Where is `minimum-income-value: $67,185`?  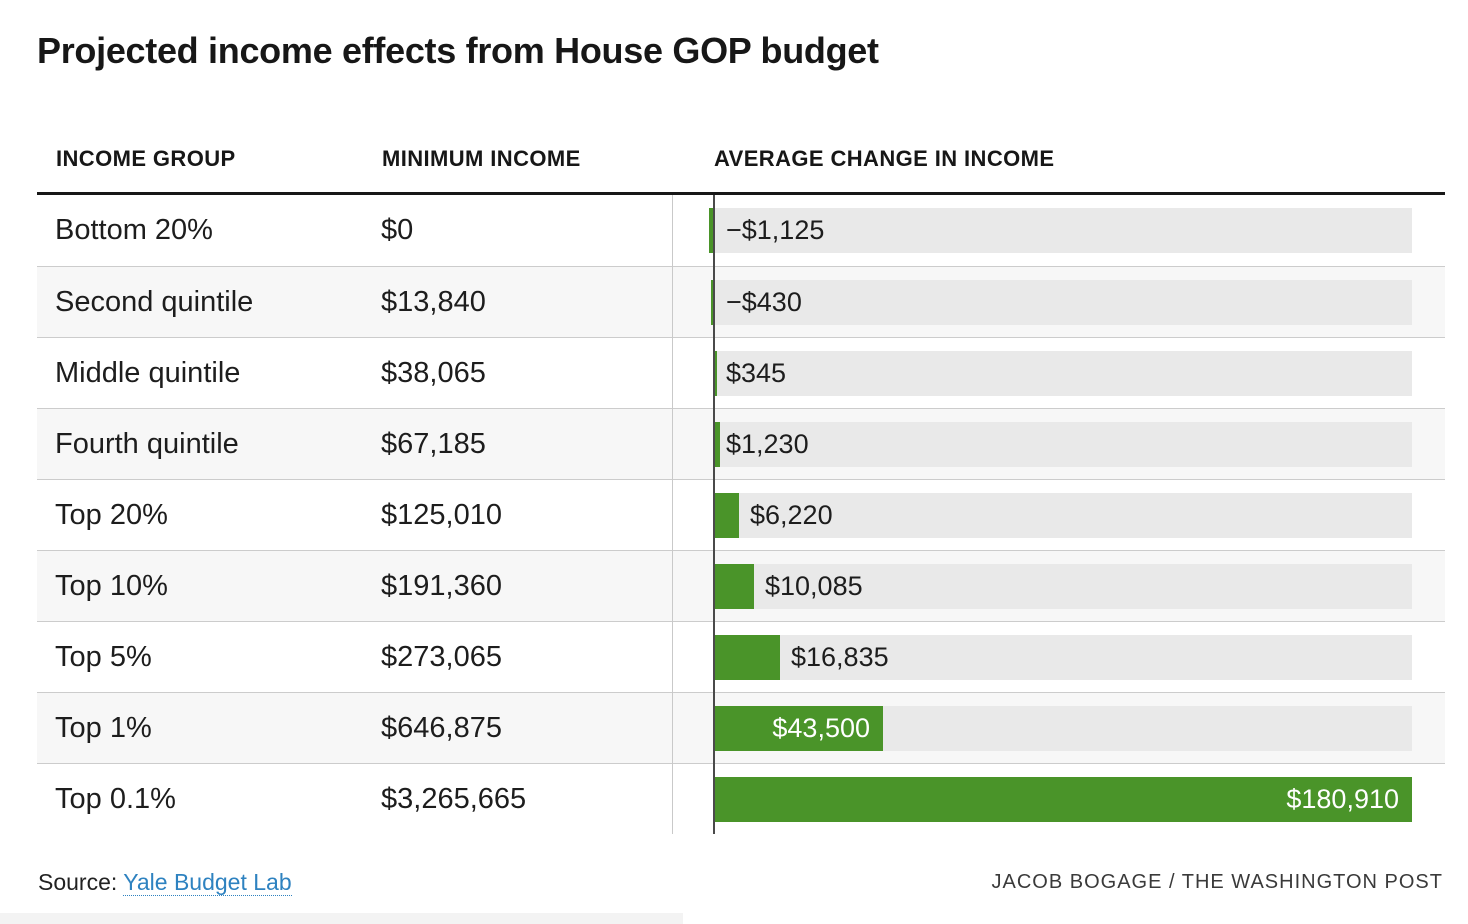
minimum-income-value: $67,185 is located at coordinates (433, 443).